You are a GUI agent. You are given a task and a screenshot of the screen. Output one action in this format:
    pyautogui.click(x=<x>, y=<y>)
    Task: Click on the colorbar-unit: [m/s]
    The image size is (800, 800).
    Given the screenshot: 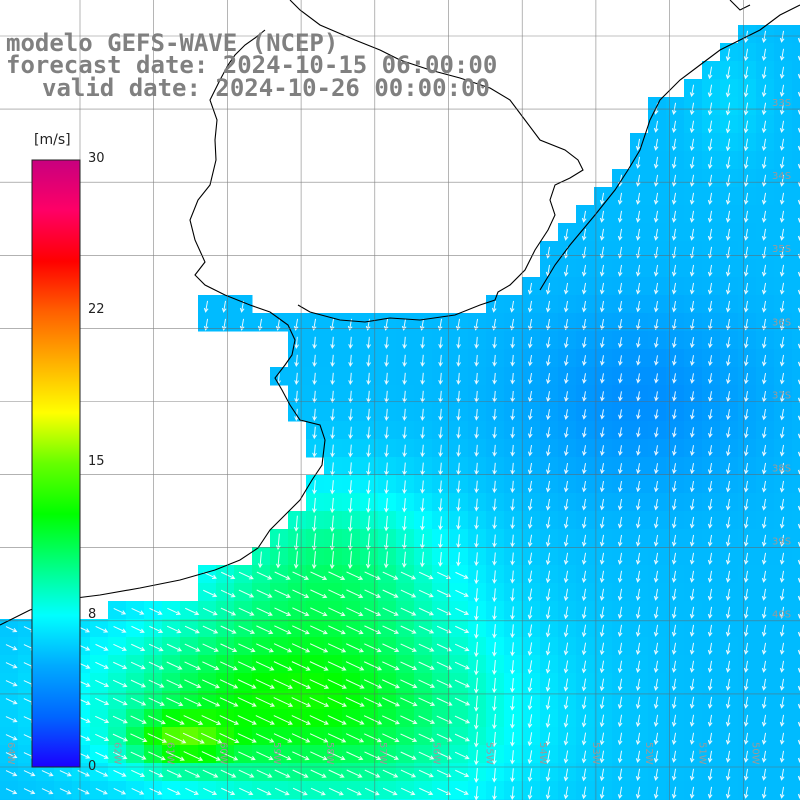 What is the action you would take?
    pyautogui.click(x=52, y=140)
    